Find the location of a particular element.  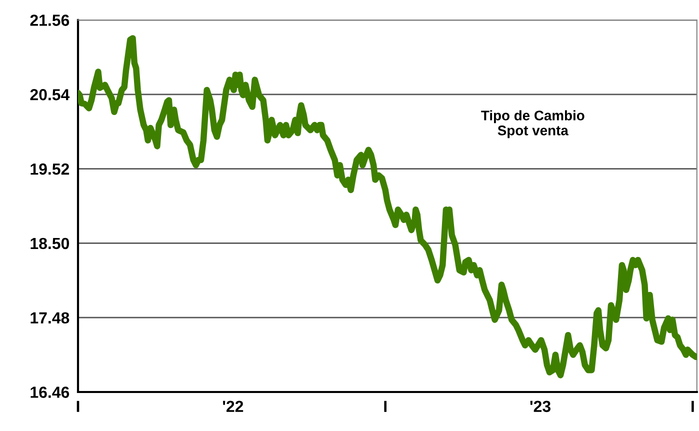

y-tick-label: 19.52 is located at coordinates (50, 169).